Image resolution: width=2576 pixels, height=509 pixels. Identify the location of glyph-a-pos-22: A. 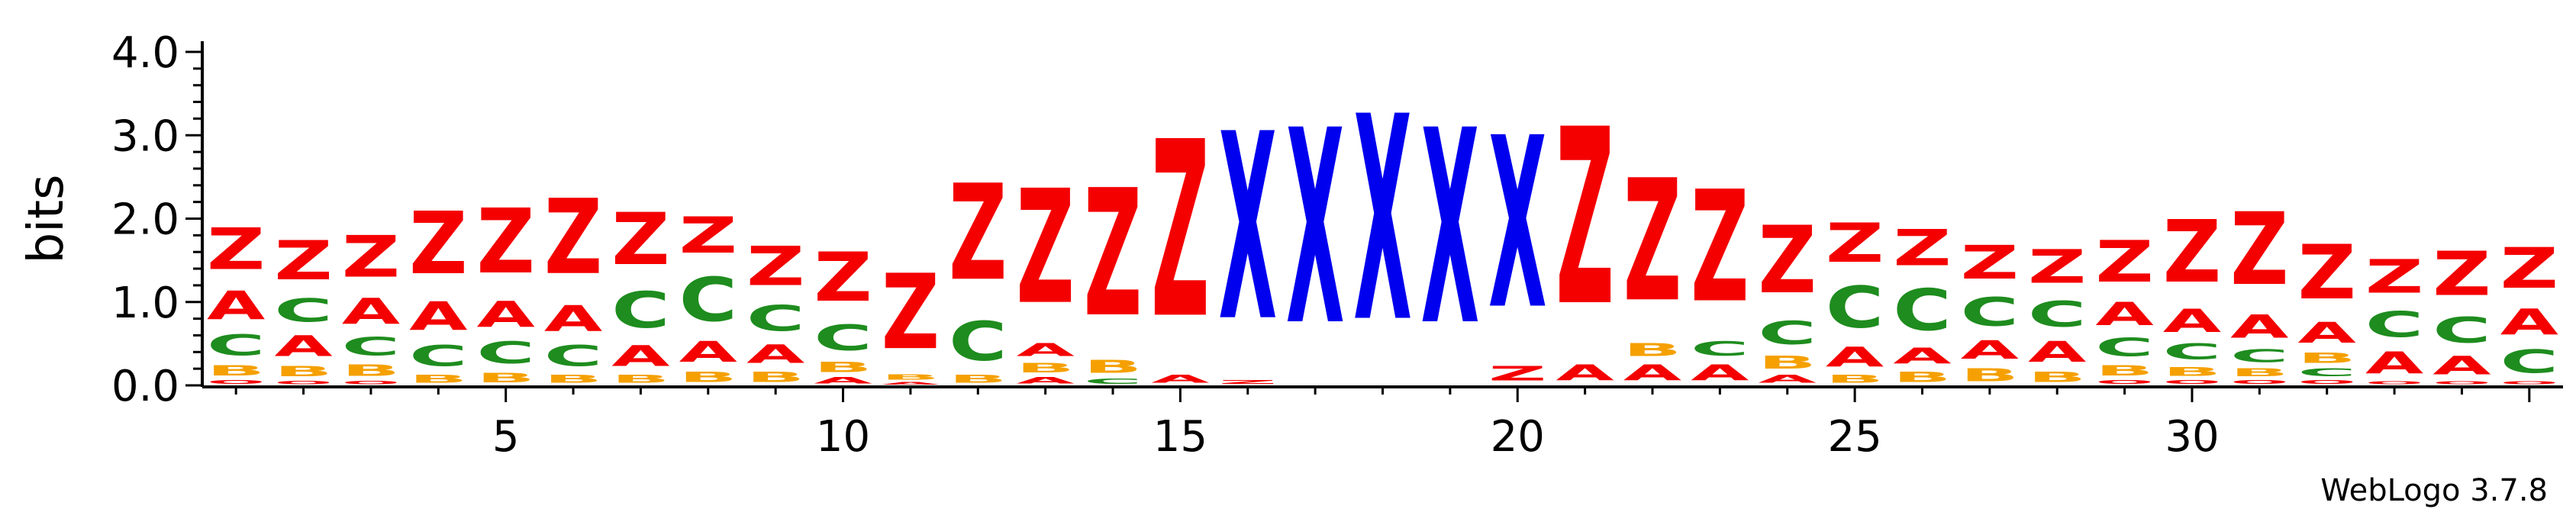
(1652, 373).